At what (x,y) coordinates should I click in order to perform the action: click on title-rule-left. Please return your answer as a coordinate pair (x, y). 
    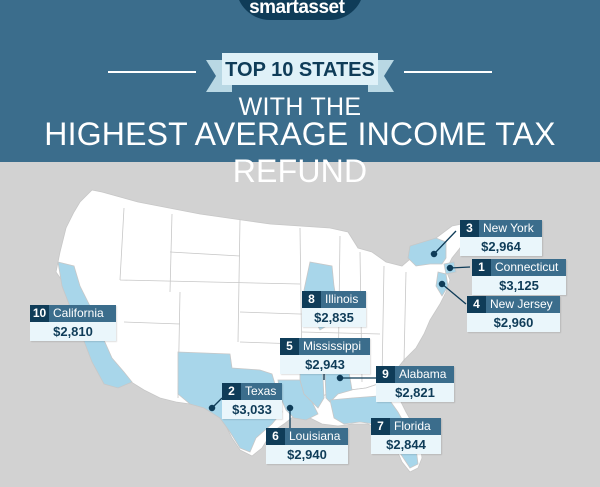
    Looking at the image, I should click on (152, 72).